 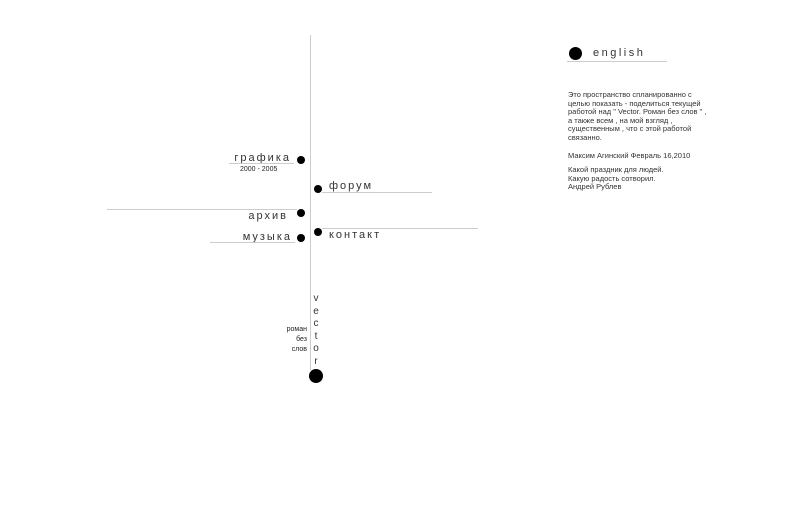 What do you see at coordinates (259, 169) in the screenshot?
I see `grafika-years: 2000 - 2005` at bounding box center [259, 169].